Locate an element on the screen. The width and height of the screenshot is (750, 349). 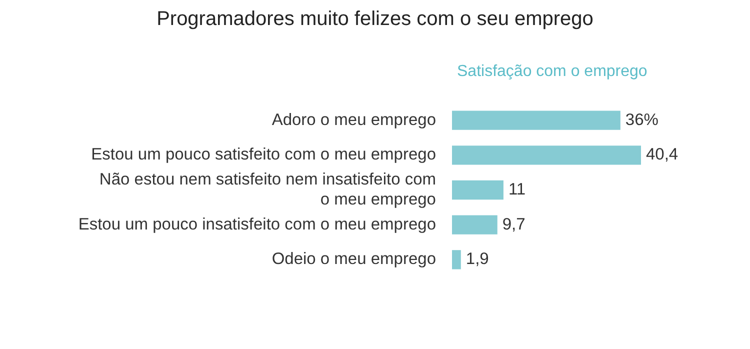
y-tick-label: Não estou nem satisfeito nem insatisfeito com o meu emprego is located at coordinates (267, 189).